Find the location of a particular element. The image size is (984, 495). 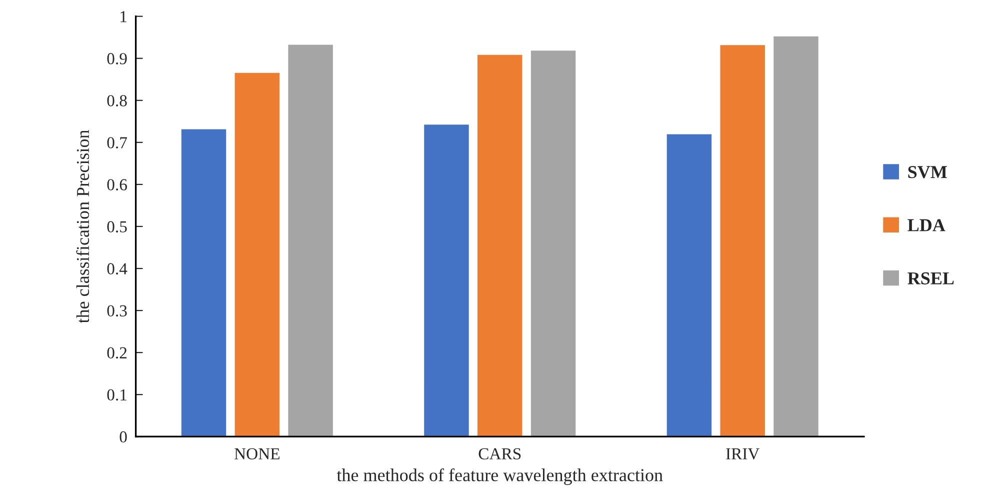

y-tick-label: 0.4 is located at coordinates (117, 269).